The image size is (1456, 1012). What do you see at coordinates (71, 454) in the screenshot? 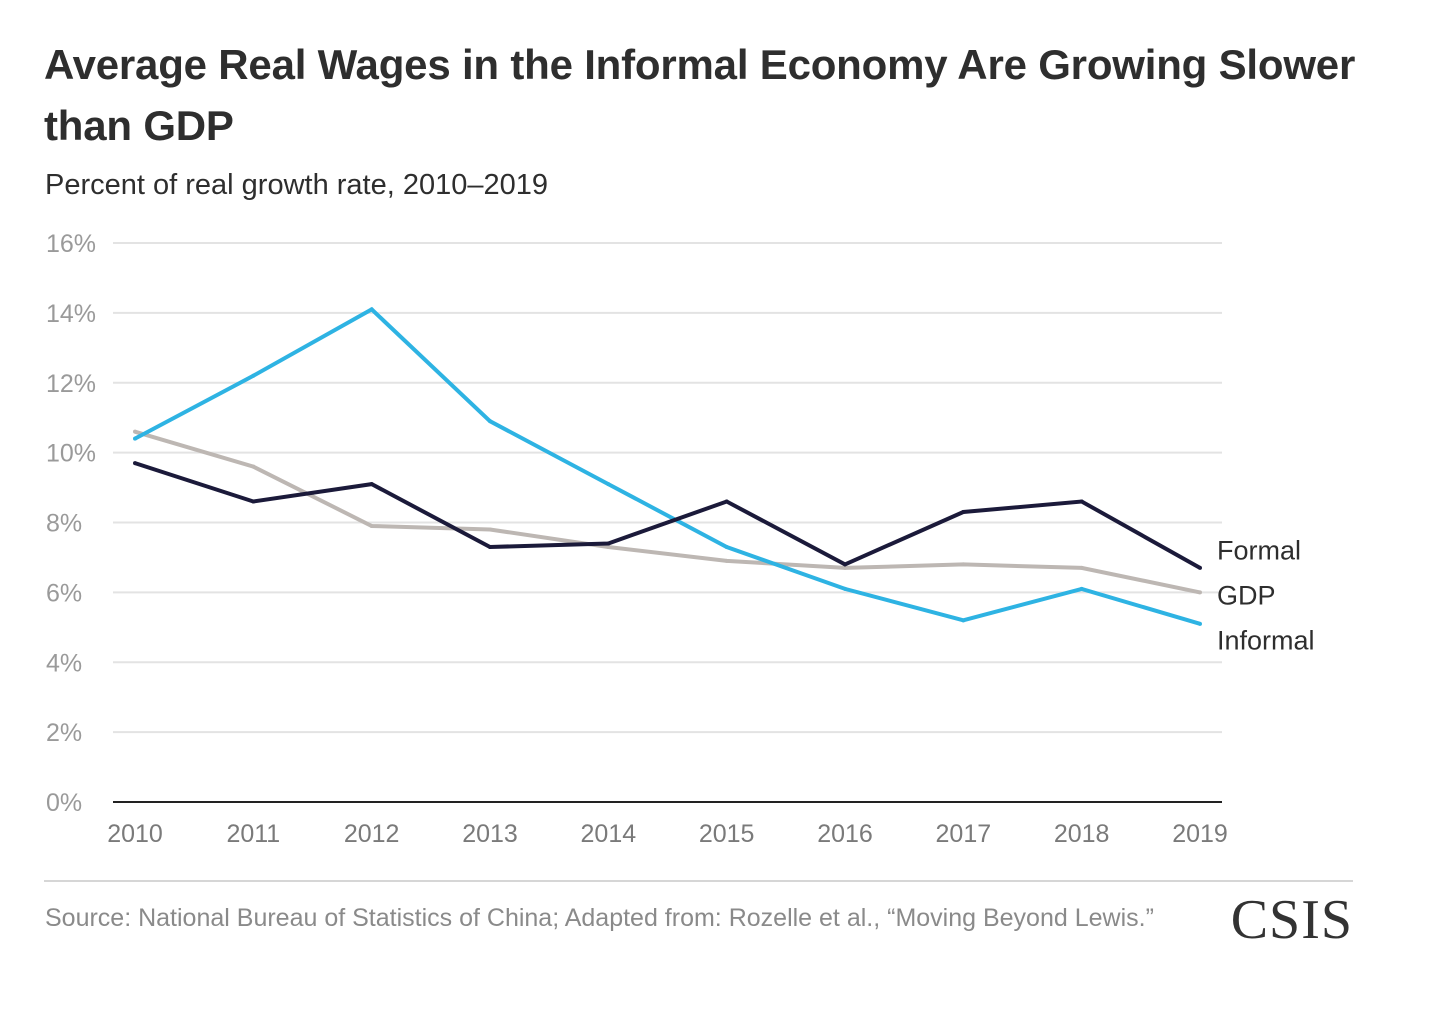
I see `y-tick-label: 10%` at bounding box center [71, 454].